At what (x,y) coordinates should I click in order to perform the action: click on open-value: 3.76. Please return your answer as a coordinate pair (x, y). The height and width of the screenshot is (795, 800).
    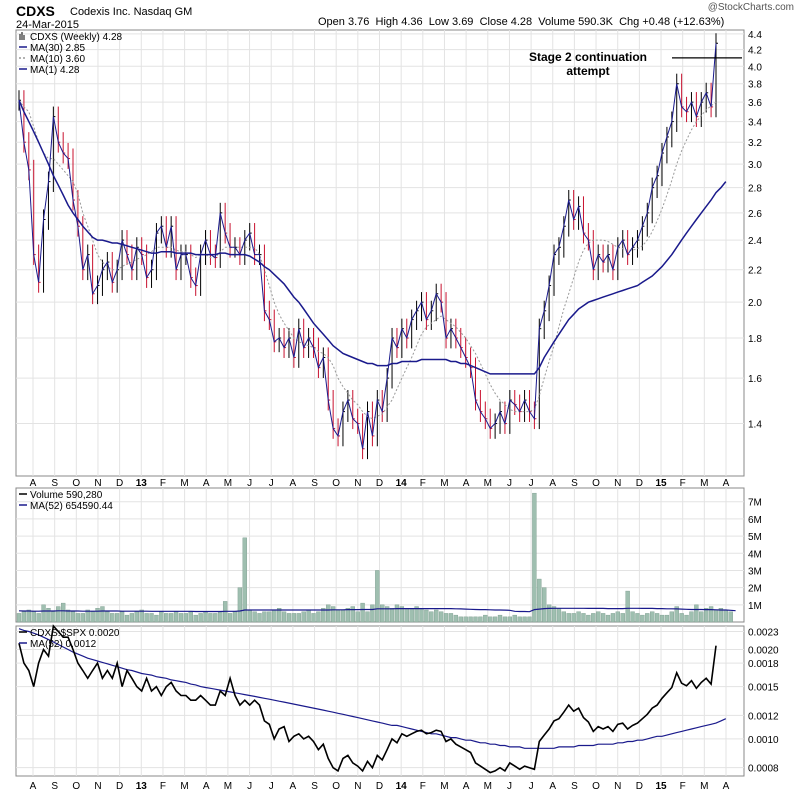
    Looking at the image, I should click on (358, 22).